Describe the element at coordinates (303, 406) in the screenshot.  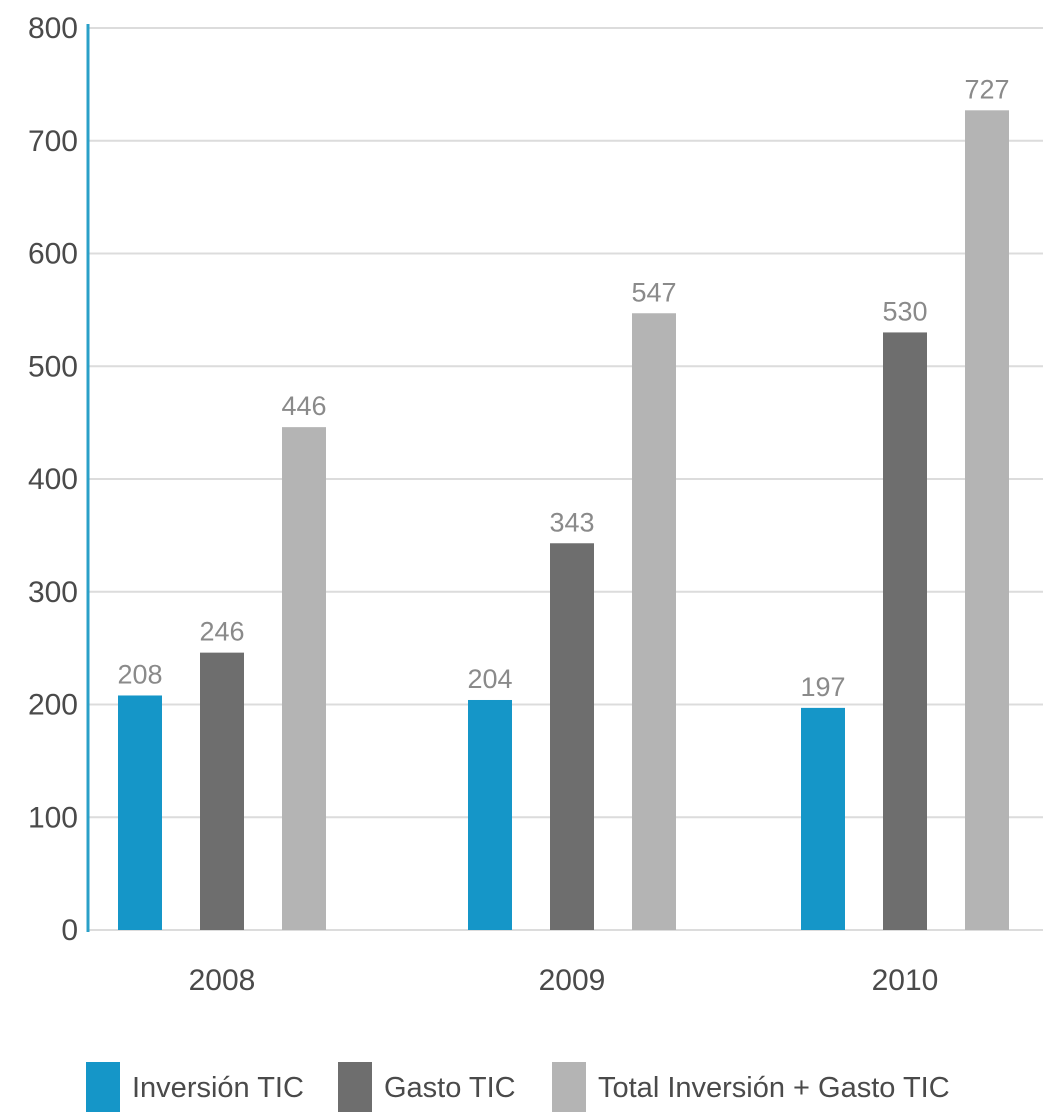
I see `bar-value-label: 446` at that location.